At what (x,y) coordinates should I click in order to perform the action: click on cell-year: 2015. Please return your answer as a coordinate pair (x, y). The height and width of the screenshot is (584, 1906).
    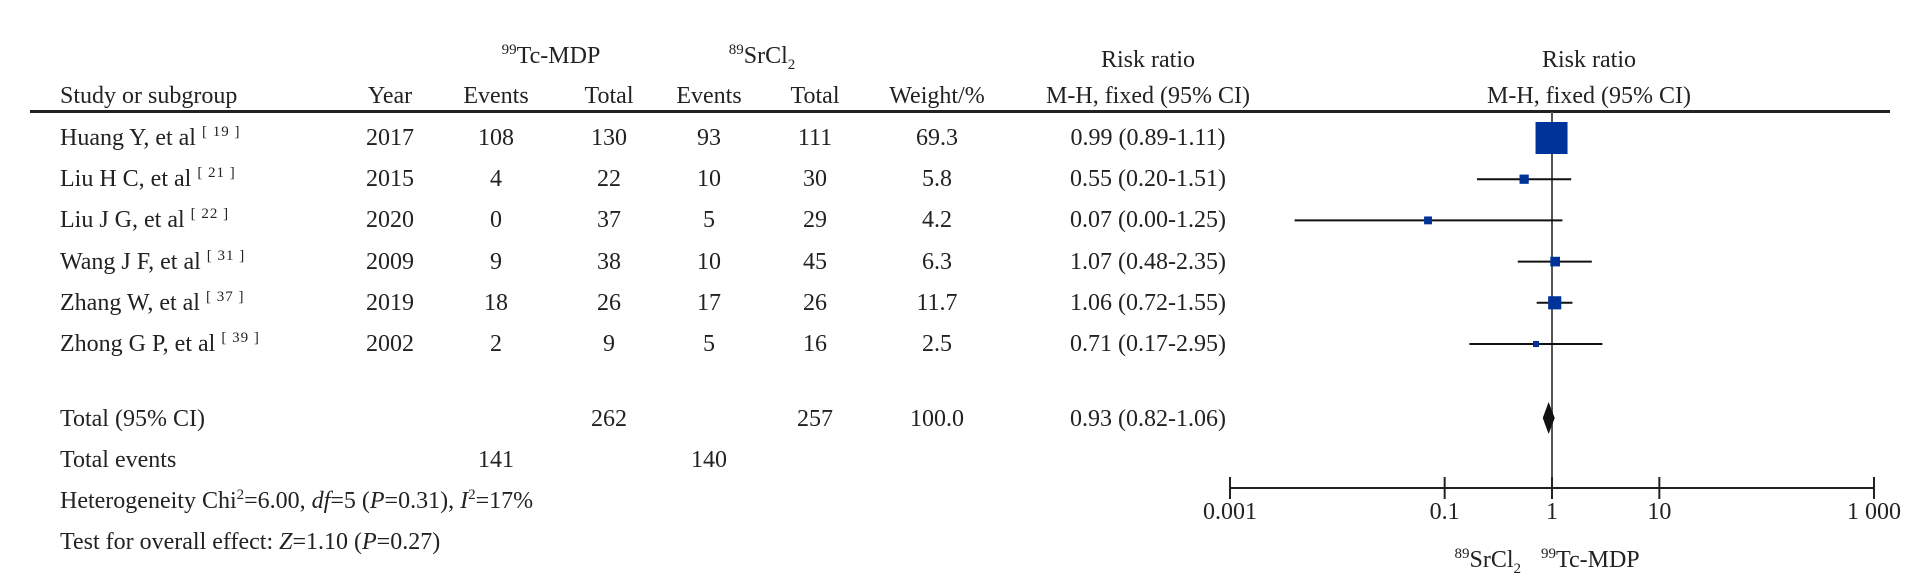
    Looking at the image, I should click on (390, 179).